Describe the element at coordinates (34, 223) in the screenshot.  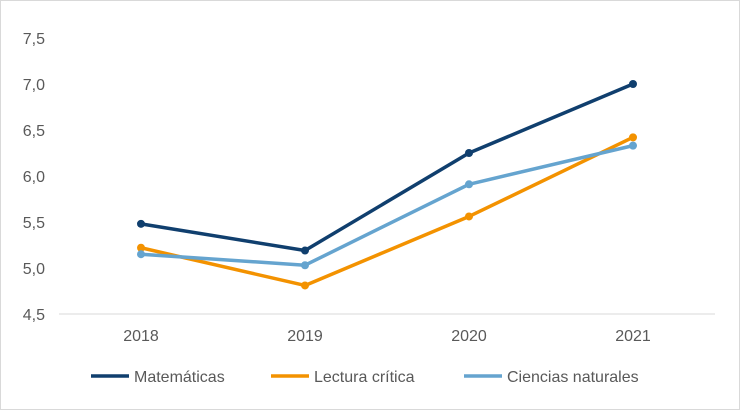
I see `y-tick-label: 5,5` at that location.